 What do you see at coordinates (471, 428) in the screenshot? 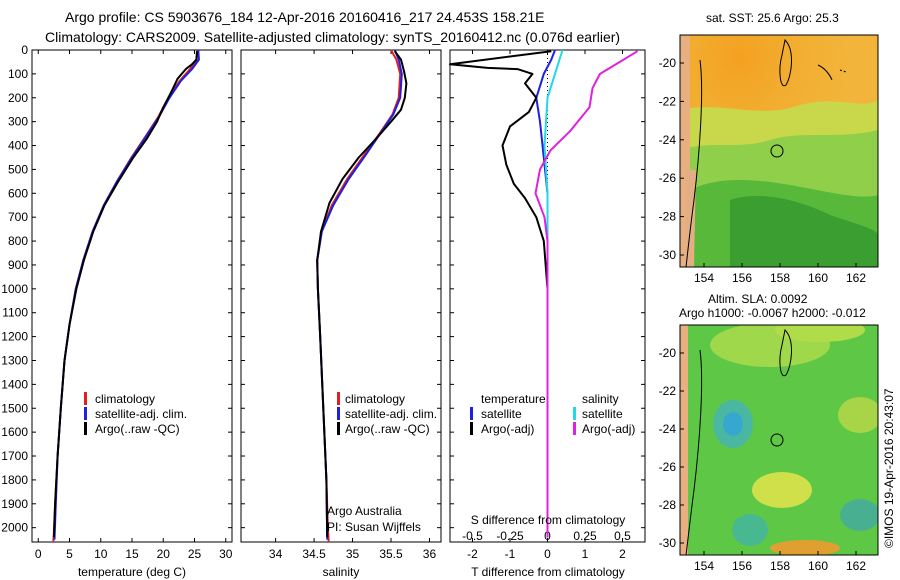
I see `legend-swatch-t-argo` at bounding box center [471, 428].